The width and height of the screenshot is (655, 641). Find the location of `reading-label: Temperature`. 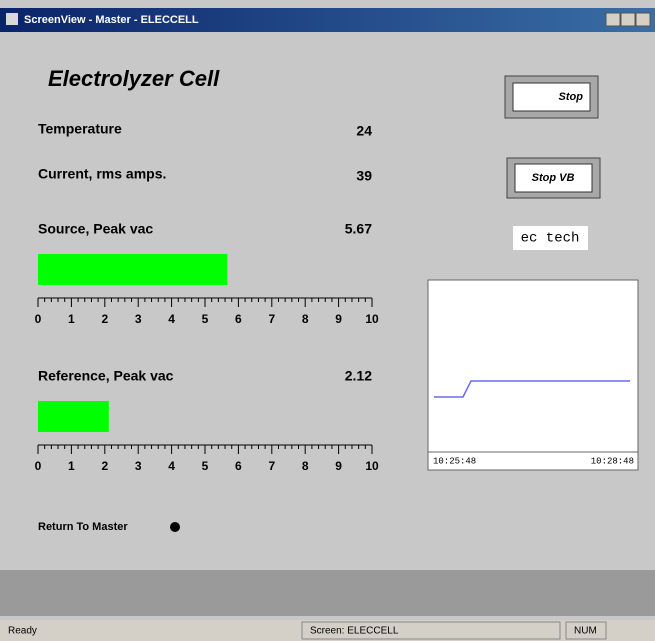

reading-label: Temperature is located at coordinates (80, 129).